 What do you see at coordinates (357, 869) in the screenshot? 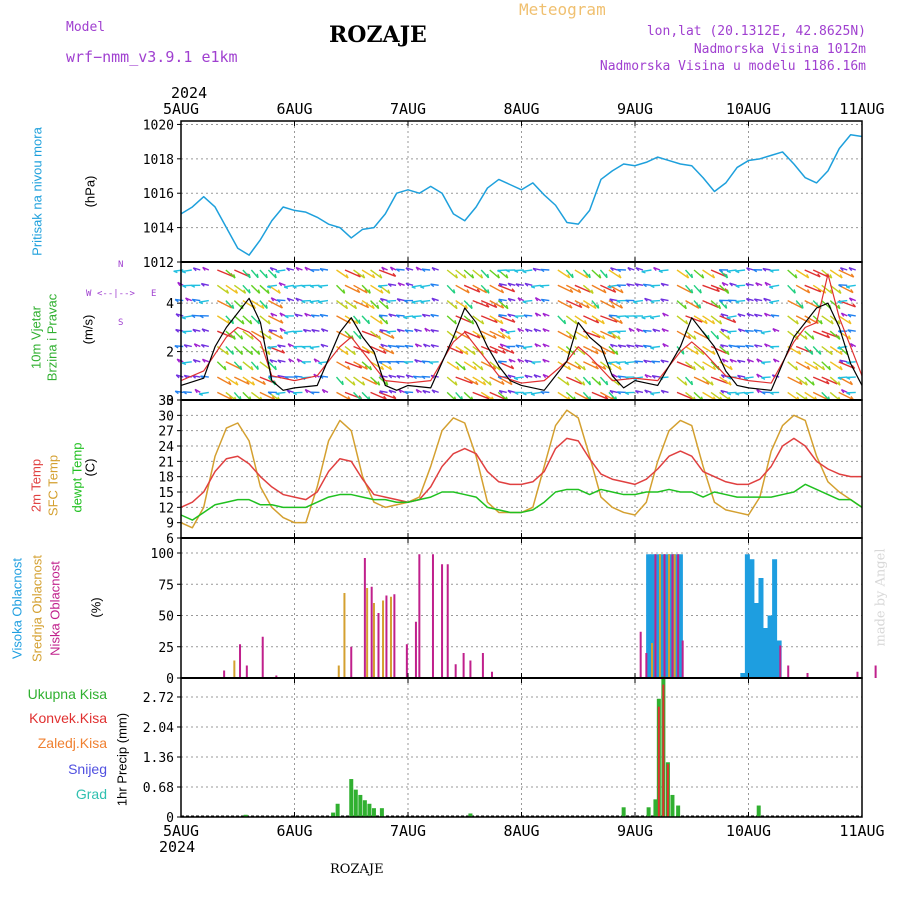
I see `footer-station: ROZAJE` at bounding box center [357, 869].